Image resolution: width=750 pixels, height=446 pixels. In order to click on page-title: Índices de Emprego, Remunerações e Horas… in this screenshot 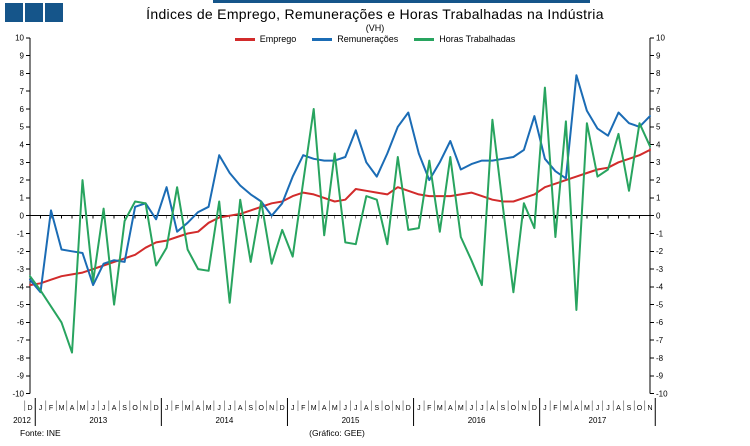, I will do `click(375, 14)`.